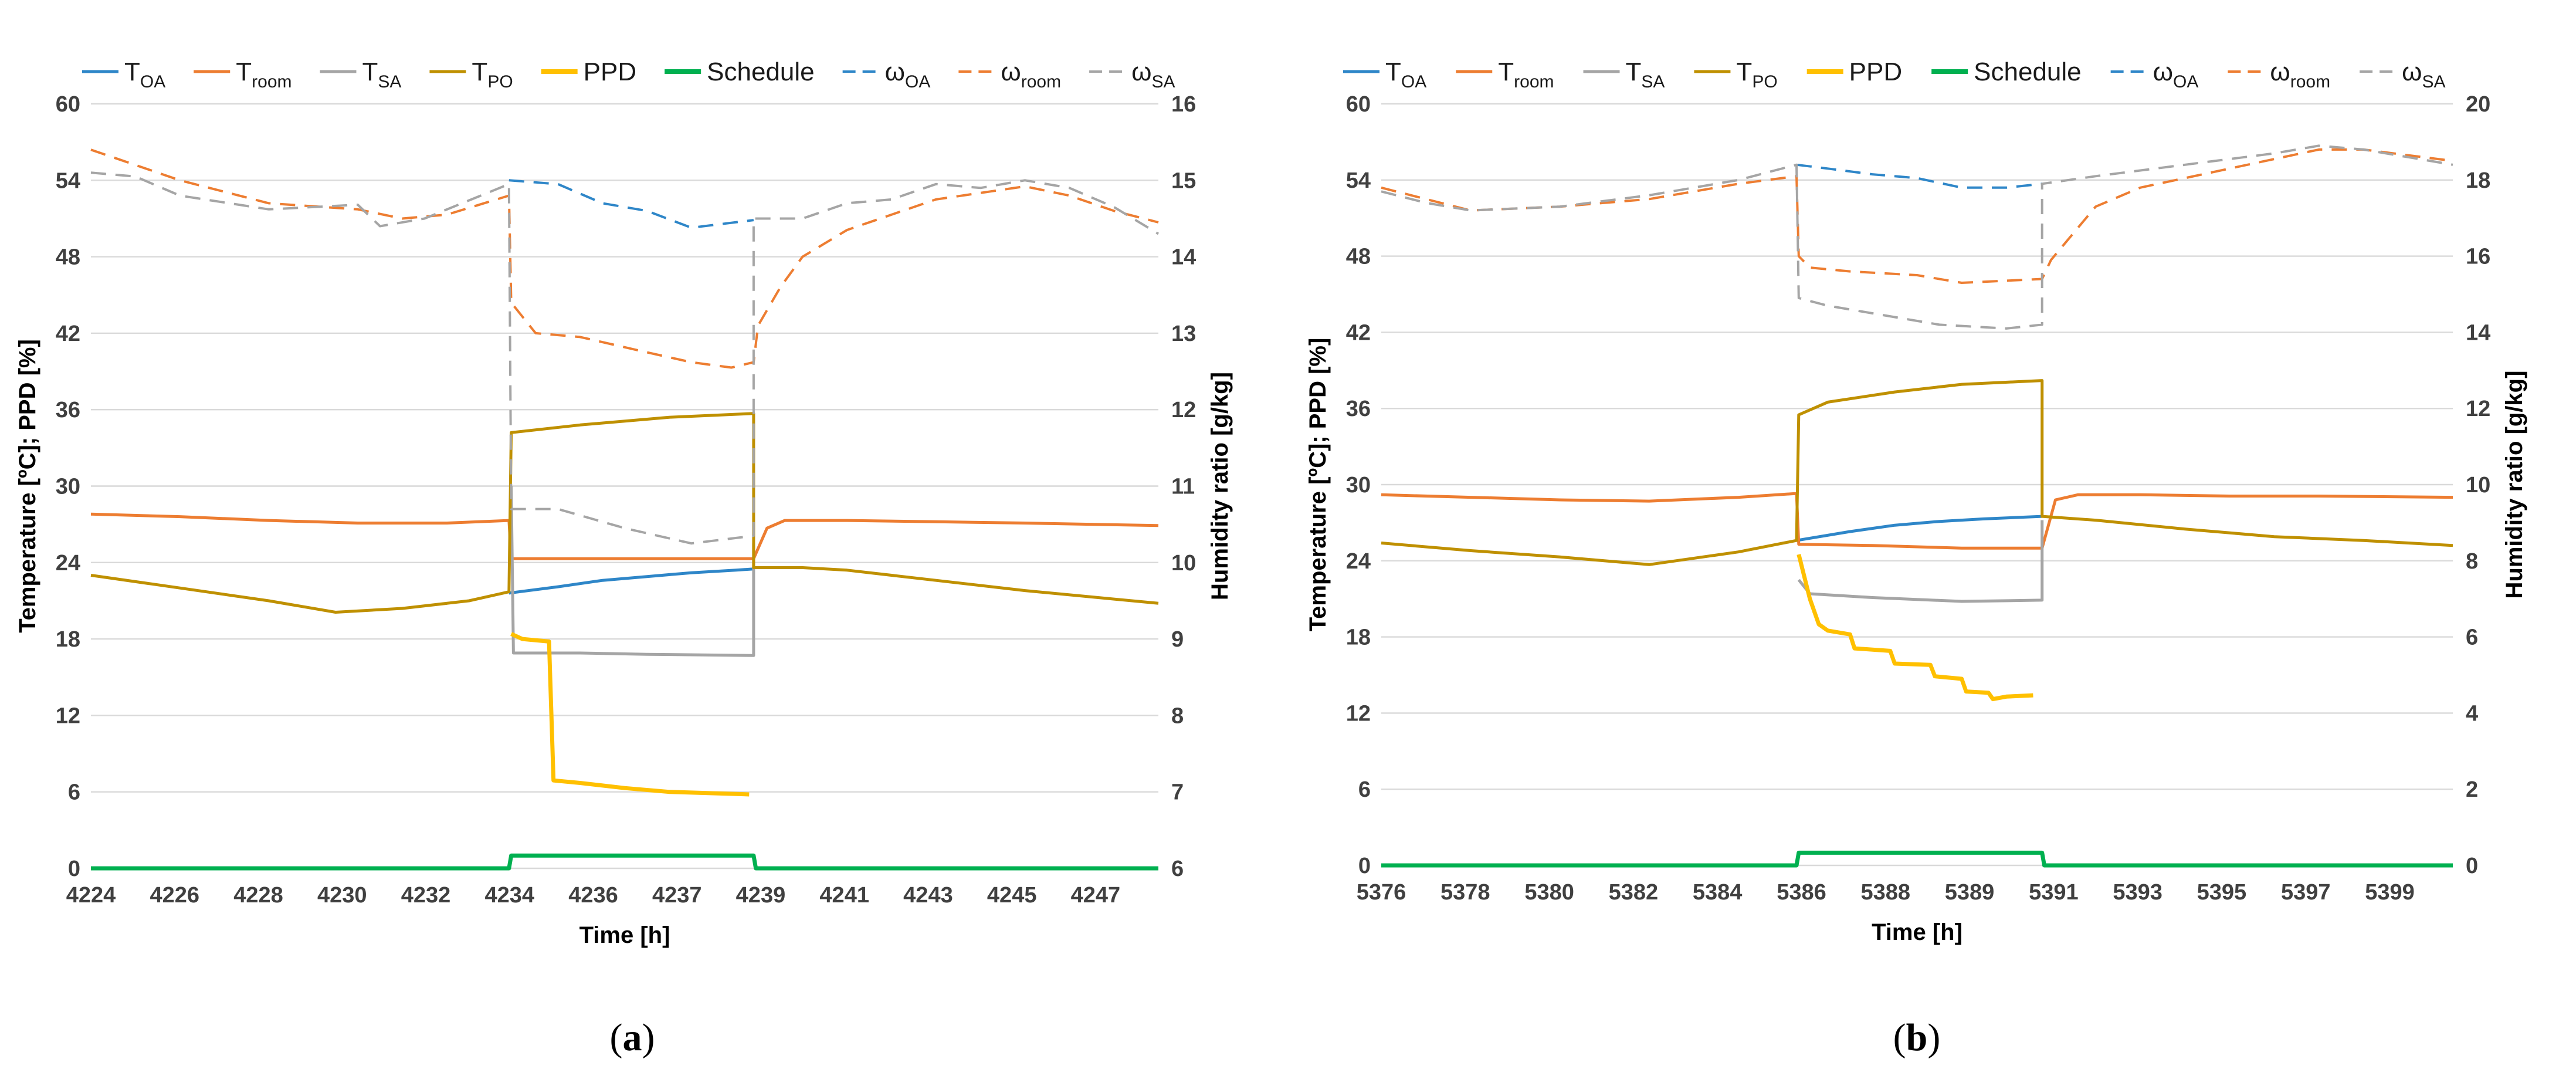 Image resolution: width=2576 pixels, height=1086 pixels. Describe the element at coordinates (1184, 257) in the screenshot. I see `y-tick-right: 14` at that location.